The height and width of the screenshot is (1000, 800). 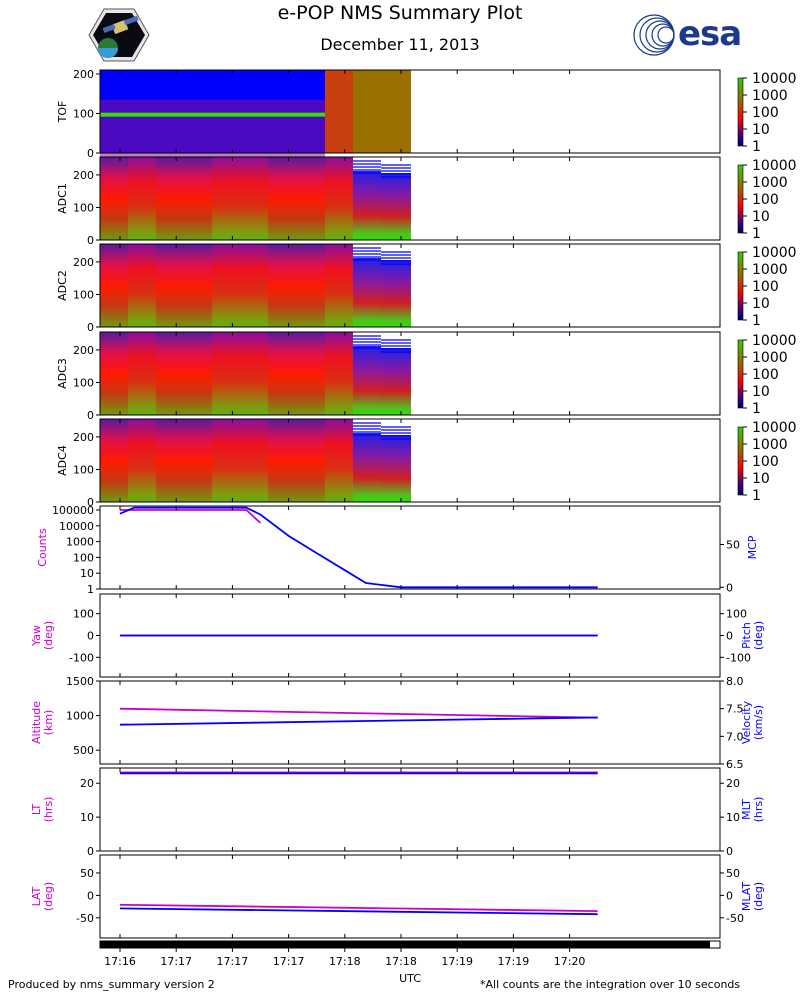 What do you see at coordinates (81, 657) in the screenshot?
I see `left-y-tick-label: -100` at bounding box center [81, 657].